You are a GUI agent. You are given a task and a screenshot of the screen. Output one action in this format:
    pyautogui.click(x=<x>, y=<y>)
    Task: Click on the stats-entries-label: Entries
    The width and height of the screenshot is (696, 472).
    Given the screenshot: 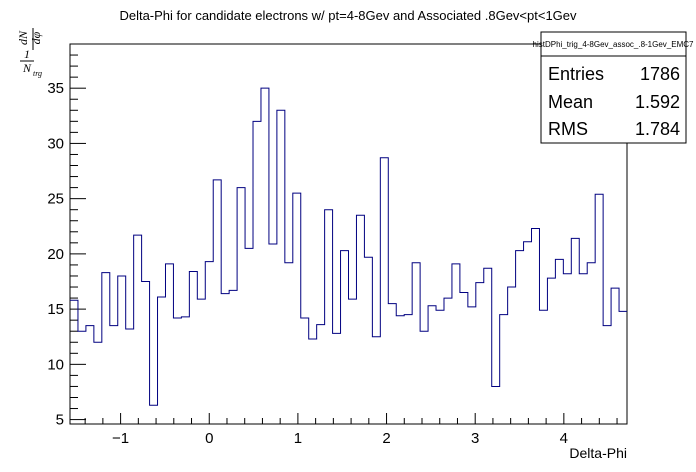 What is the action you would take?
    pyautogui.click(x=576, y=74)
    